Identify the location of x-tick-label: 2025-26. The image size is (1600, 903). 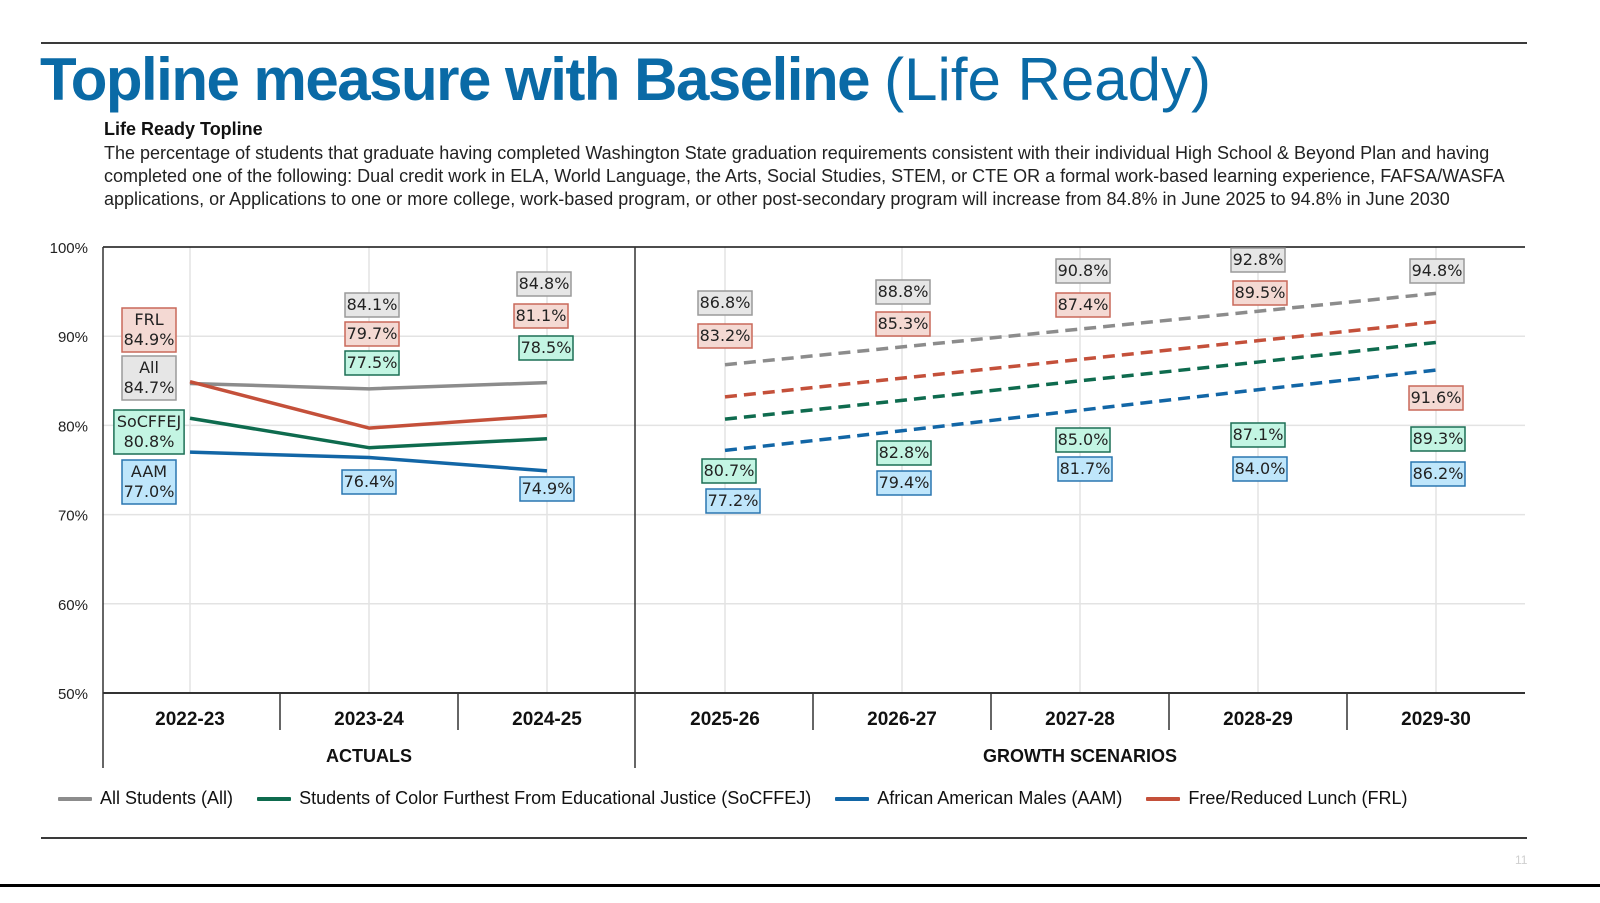
(725, 719).